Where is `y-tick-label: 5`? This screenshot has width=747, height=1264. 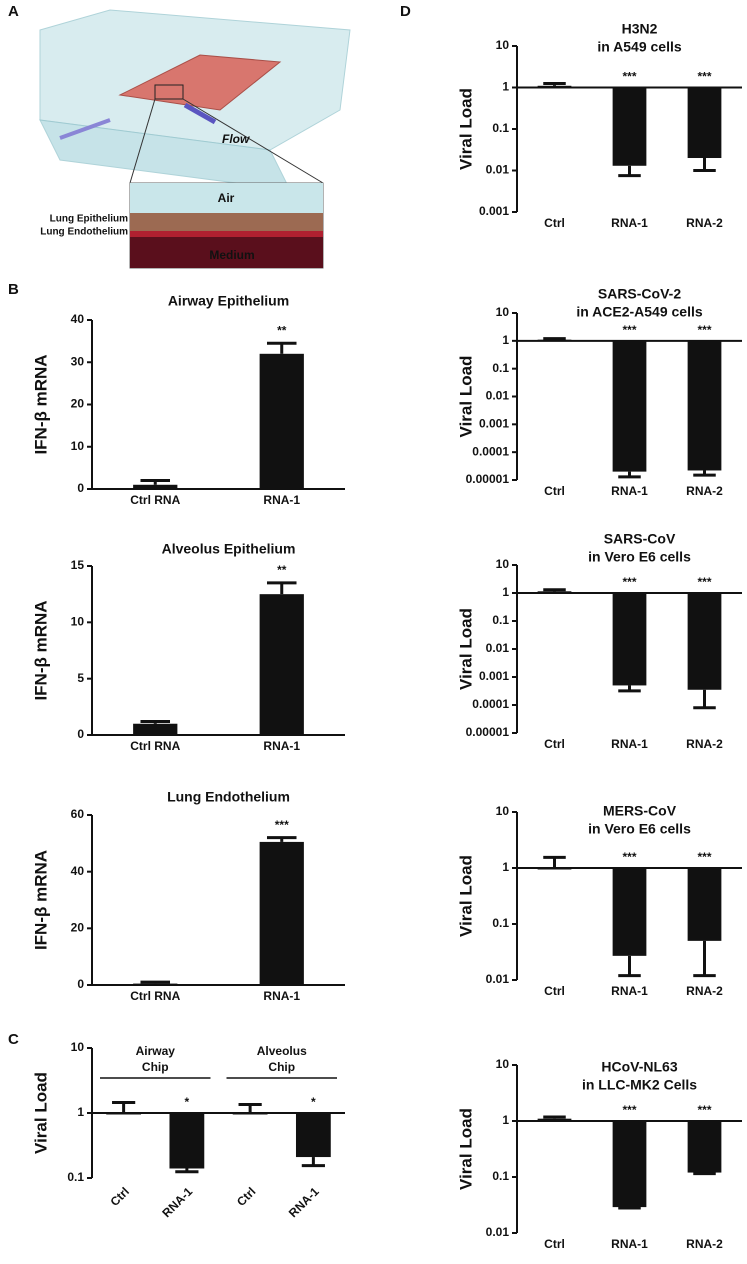
y-tick-label: 5 is located at coordinates (80, 678).